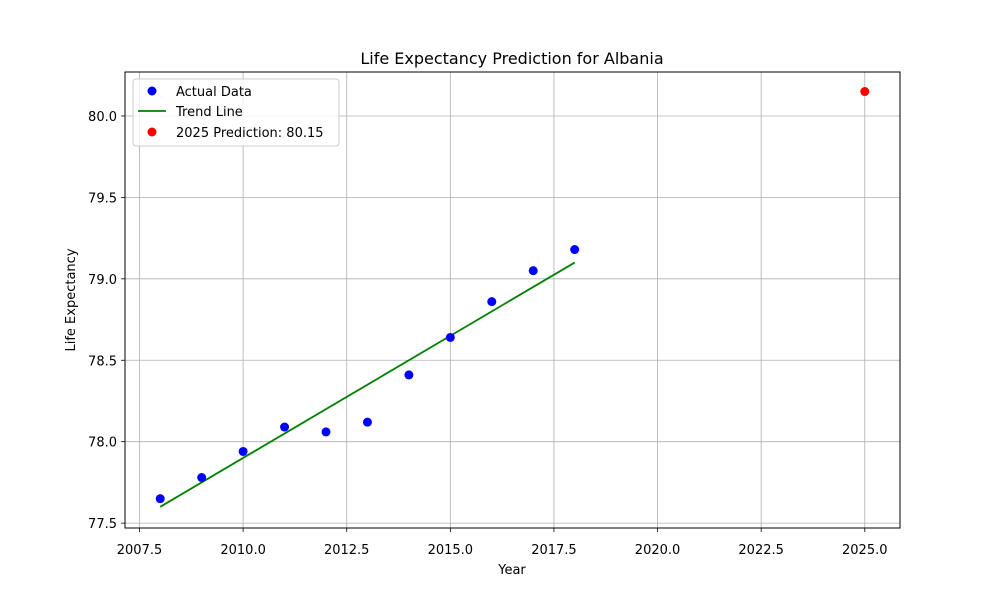 The image size is (1000, 600). Describe the element at coordinates (347, 550) in the screenshot. I see `x-tick-label: 2012.5` at that location.